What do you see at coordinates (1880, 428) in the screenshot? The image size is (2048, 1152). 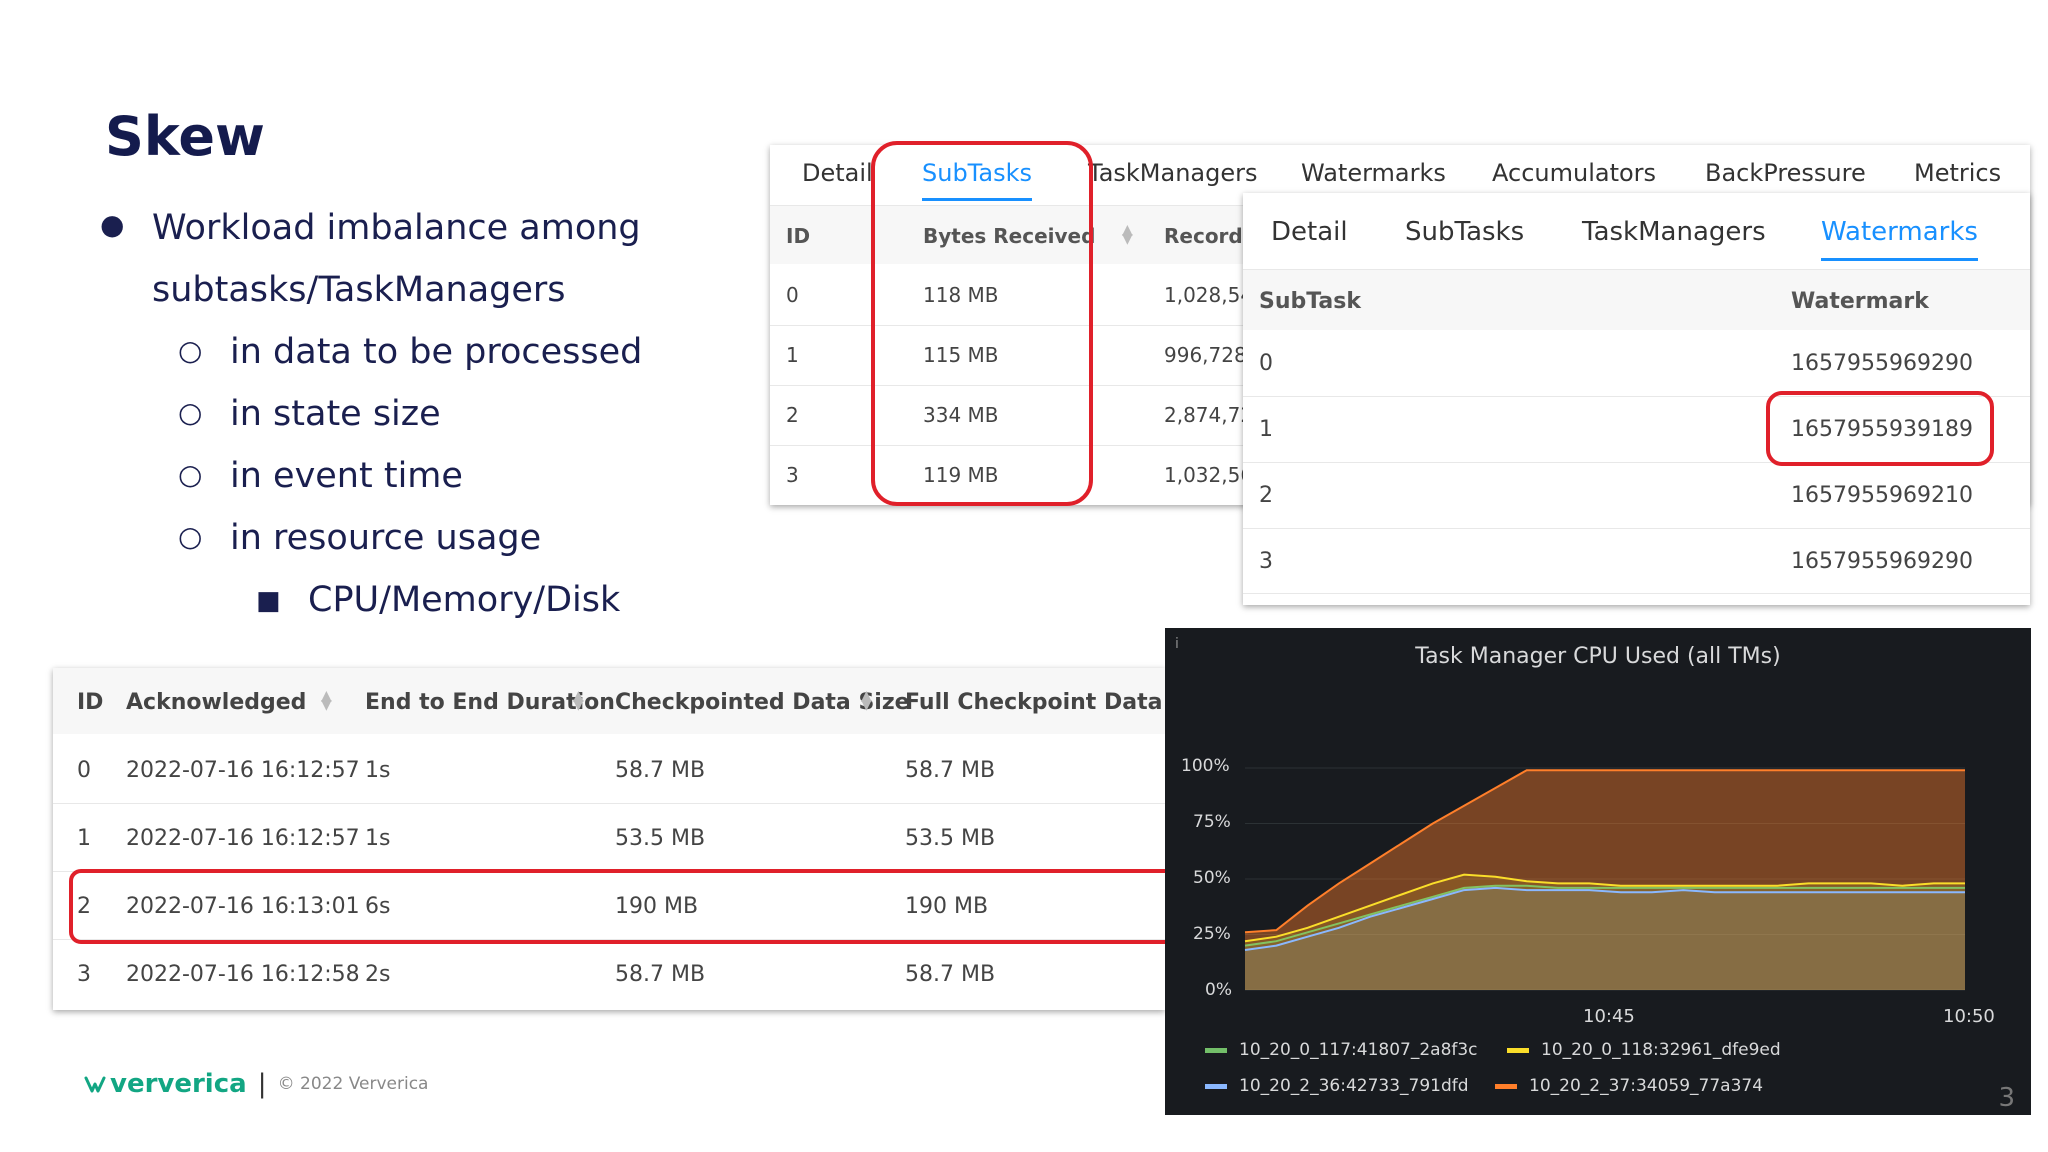 I see `highlight-watermark` at bounding box center [1880, 428].